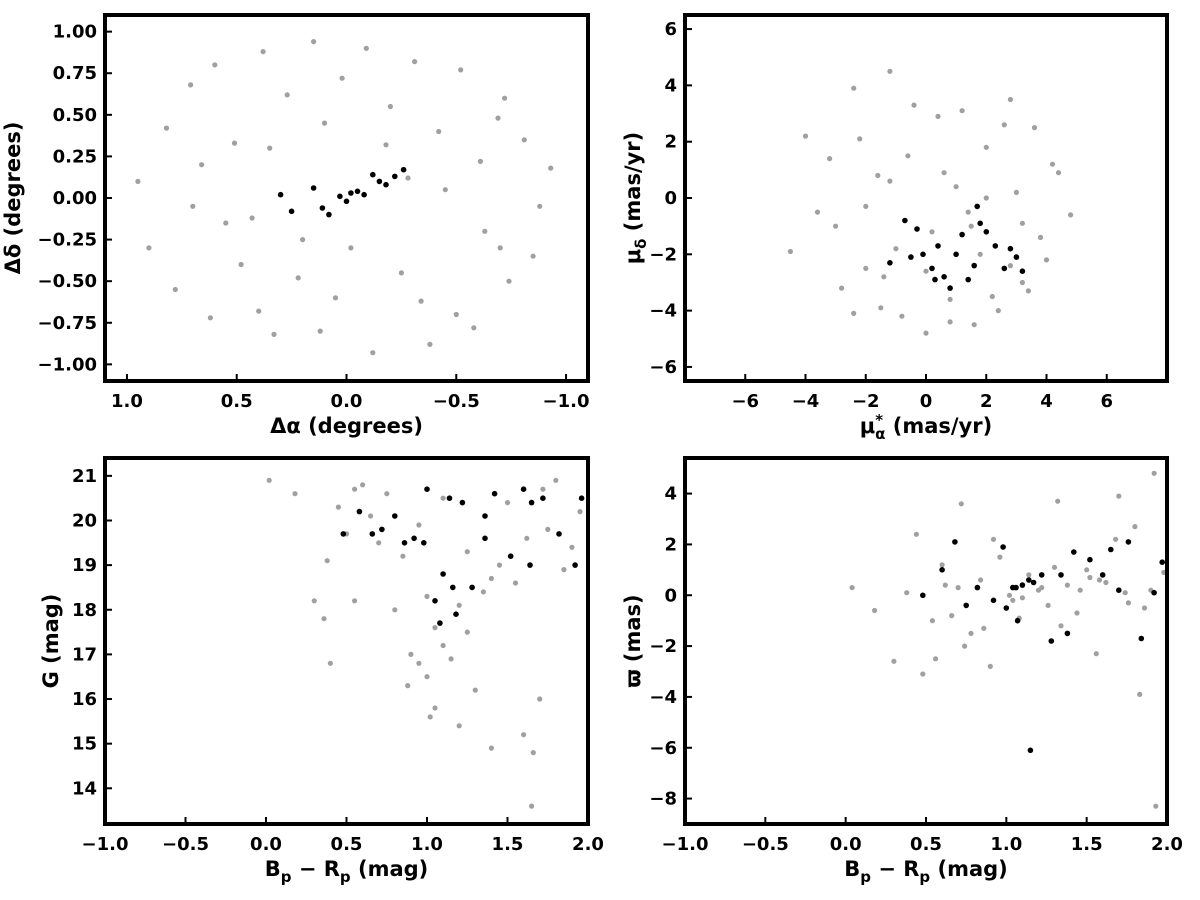 The height and width of the screenshot is (900, 1200). What do you see at coordinates (1106, 401) in the screenshot?
I see `x-tick-label: 6` at bounding box center [1106, 401].